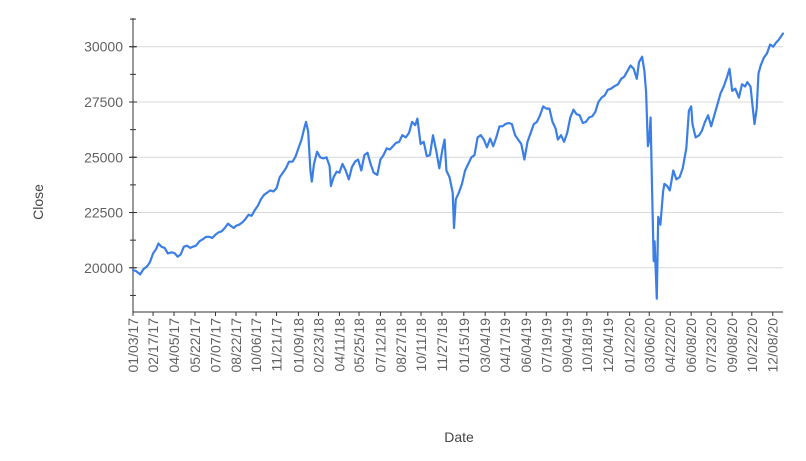  Describe the element at coordinates (318, 345) in the screenshot. I see `x-tick-label: 02/23/18` at that location.